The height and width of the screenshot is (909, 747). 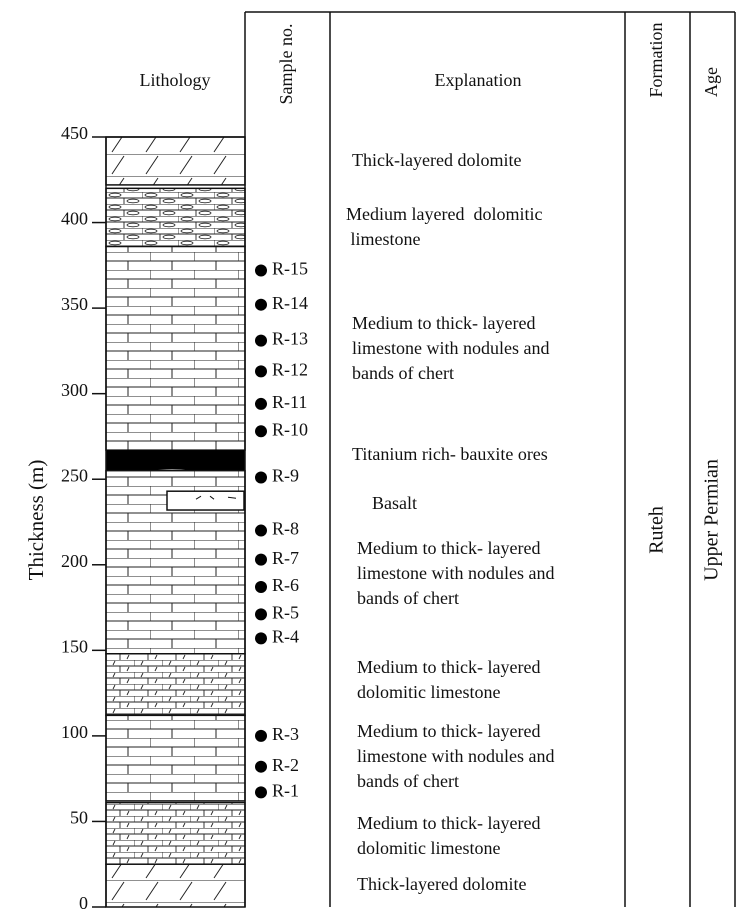 I want to click on axis-label: Thickness (m), so click(x=36, y=520).